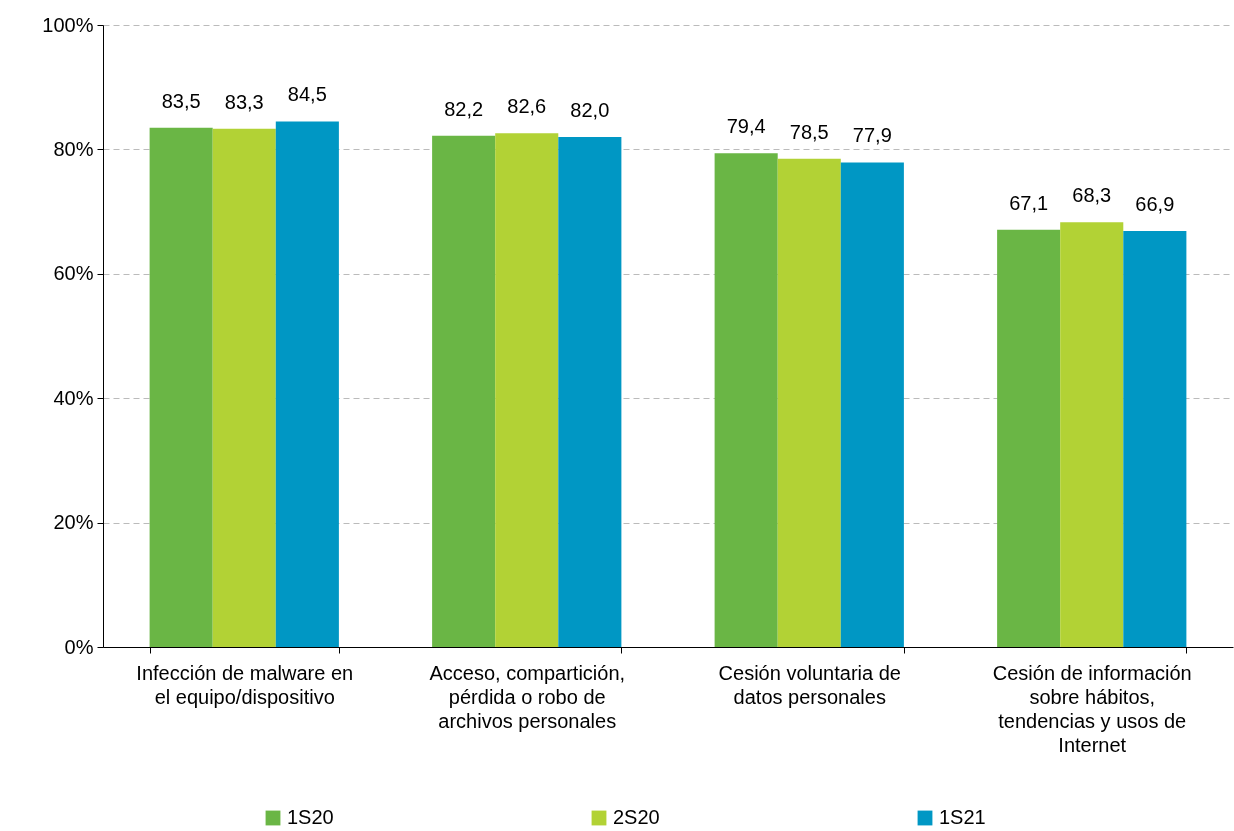 The width and height of the screenshot is (1234, 831). Describe the element at coordinates (73, 148) in the screenshot. I see `y-tick-label: 80%` at that location.